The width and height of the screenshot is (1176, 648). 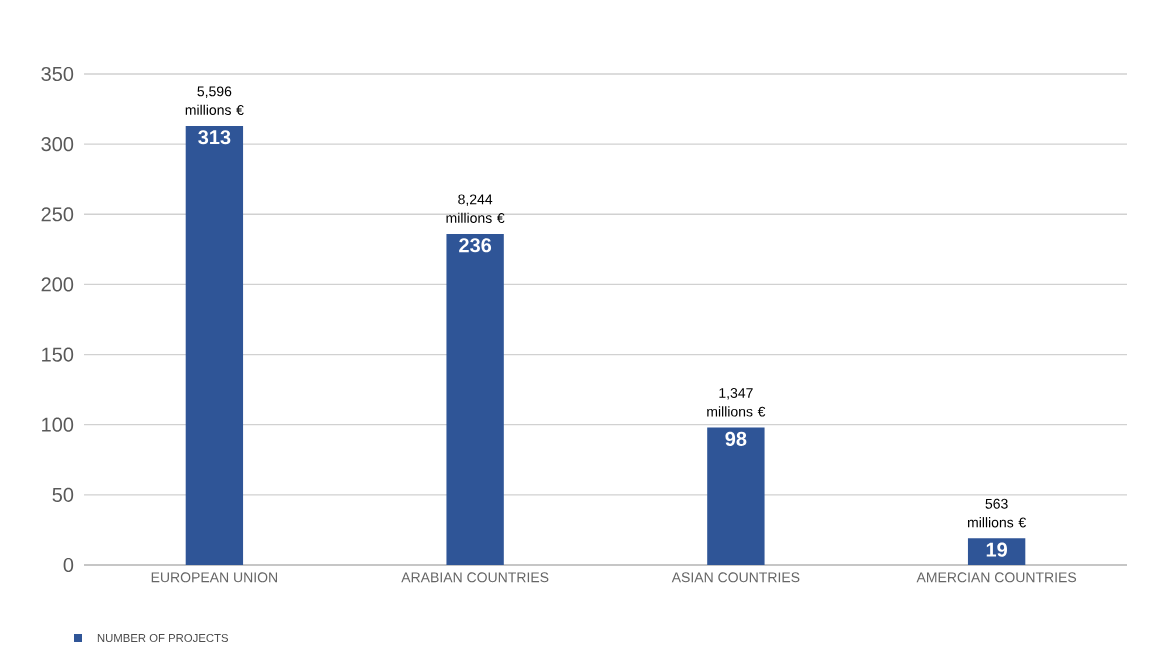 I want to click on data-label: 313, so click(x=214, y=137).